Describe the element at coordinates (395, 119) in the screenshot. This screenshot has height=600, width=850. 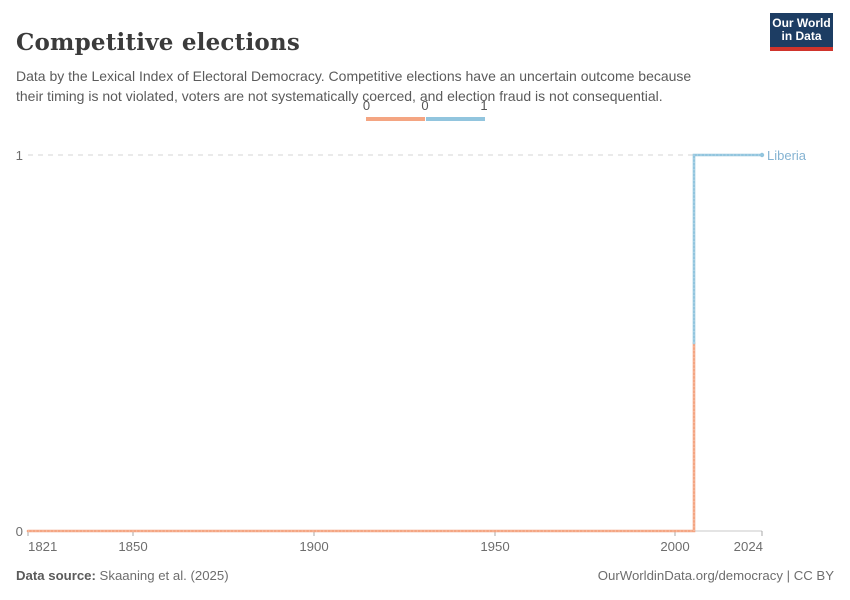
I see `legend-bin-low` at that location.